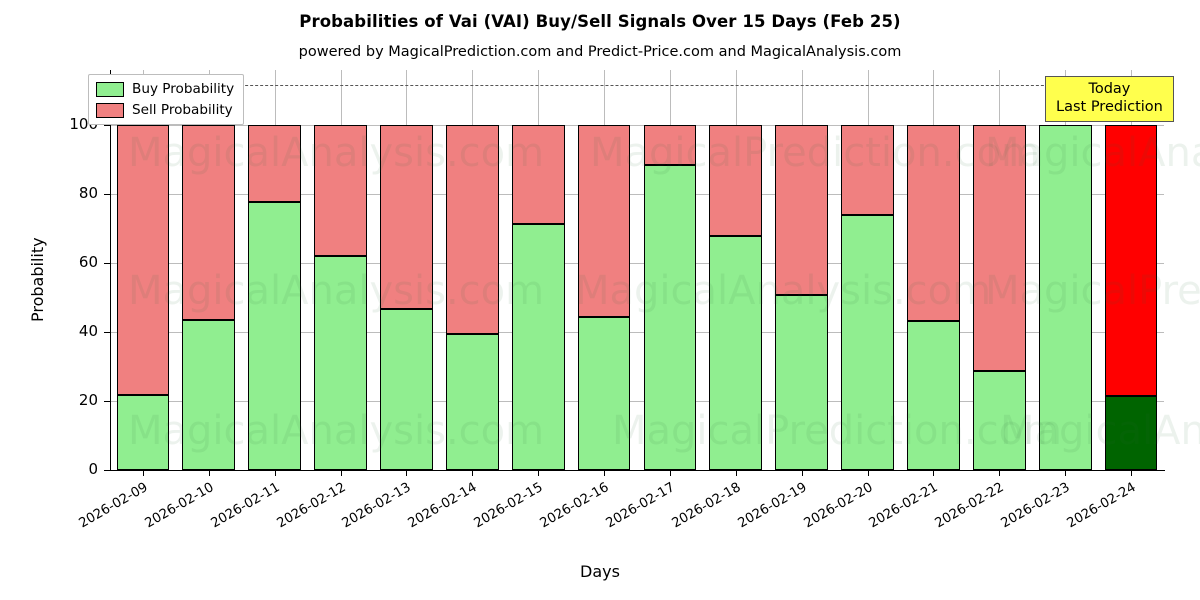 The height and width of the screenshot is (600, 1200). Describe the element at coordinates (637, 85) in the screenshot. I see `reference-dashed-line` at that location.